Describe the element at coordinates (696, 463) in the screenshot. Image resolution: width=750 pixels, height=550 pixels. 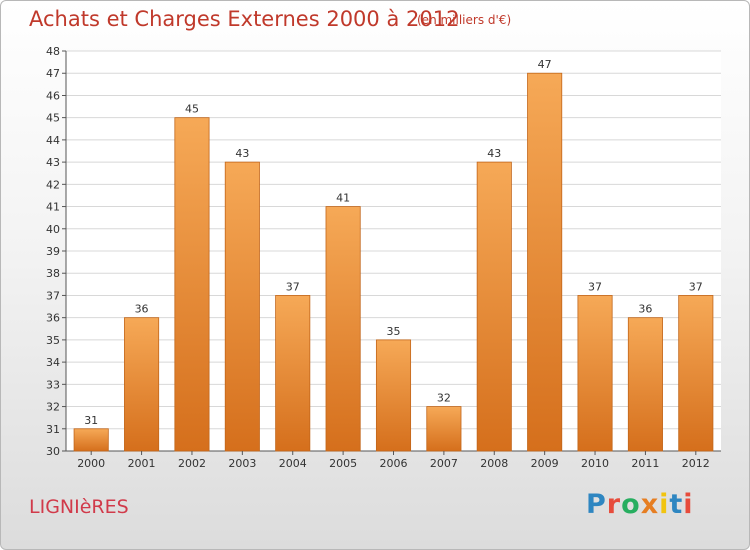
I see `x-tick-label: 2012` at that location.